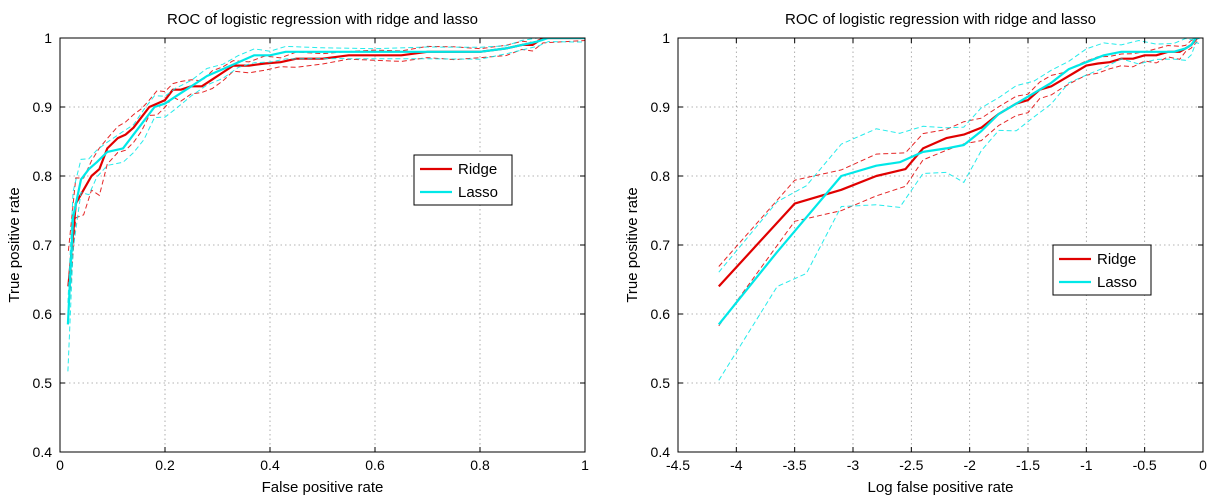 Image resolution: width=1215 pixels, height=500 pixels. Describe the element at coordinates (736, 465) in the screenshot. I see `x-tick-label: -4` at that location.